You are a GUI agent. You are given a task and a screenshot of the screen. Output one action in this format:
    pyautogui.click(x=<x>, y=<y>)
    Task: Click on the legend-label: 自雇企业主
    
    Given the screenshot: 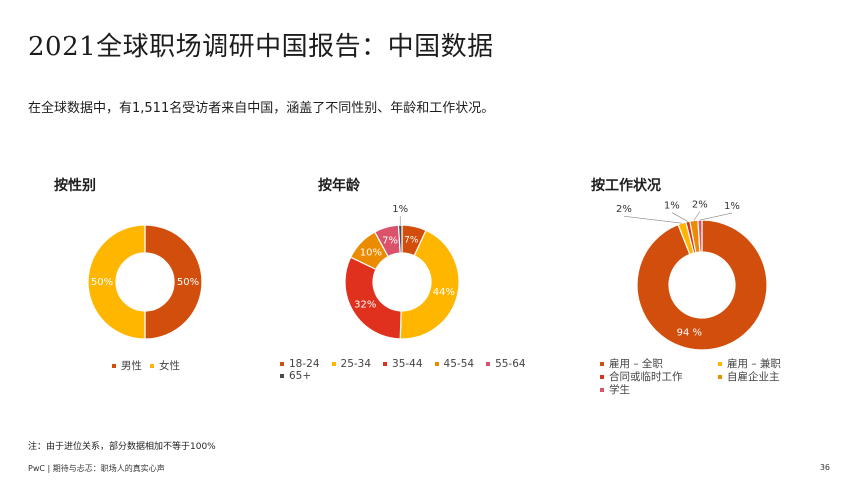 What is the action you would take?
    pyautogui.click(x=753, y=377)
    